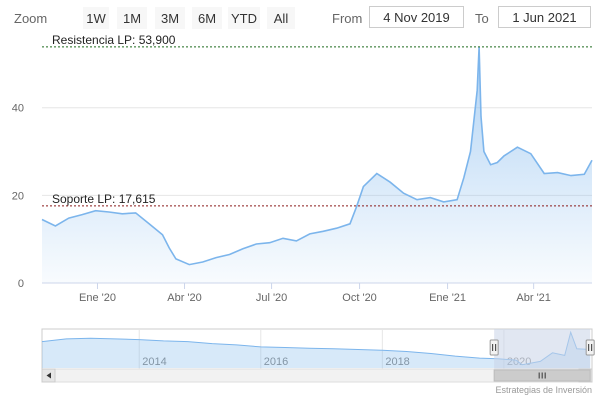 This screenshot has height=402, width=602. I want to click on x-tick-label: Abr '21, so click(533, 298).